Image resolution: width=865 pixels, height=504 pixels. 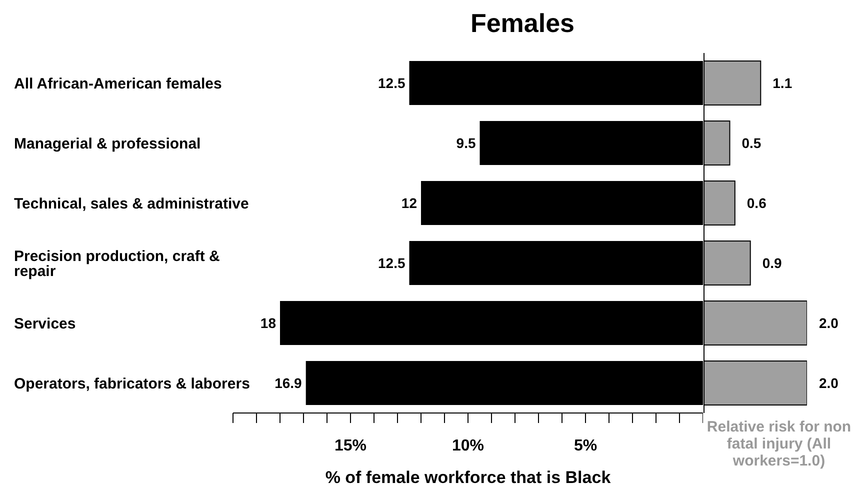 What do you see at coordinates (586, 445) in the screenshot?
I see `x-tick-label: 5%` at bounding box center [586, 445].